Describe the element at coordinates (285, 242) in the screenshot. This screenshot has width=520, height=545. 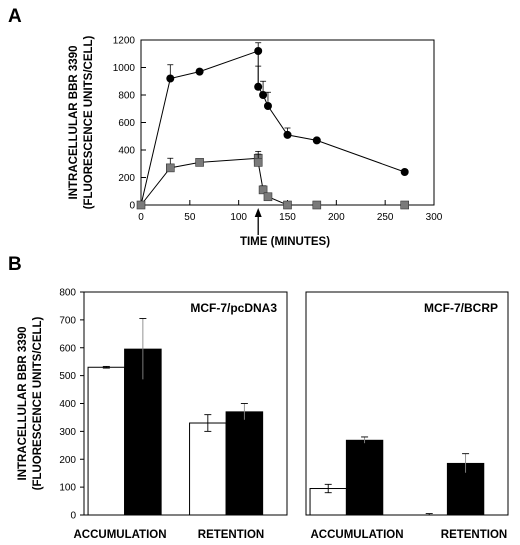
I see `x-axis-title: TIME (MINUTES)` at that location.